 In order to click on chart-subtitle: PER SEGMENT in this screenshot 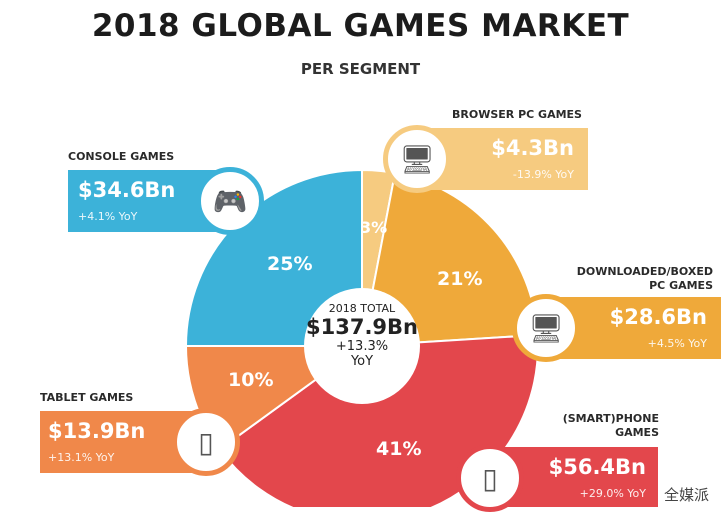, I will do `click(360, 69)`.